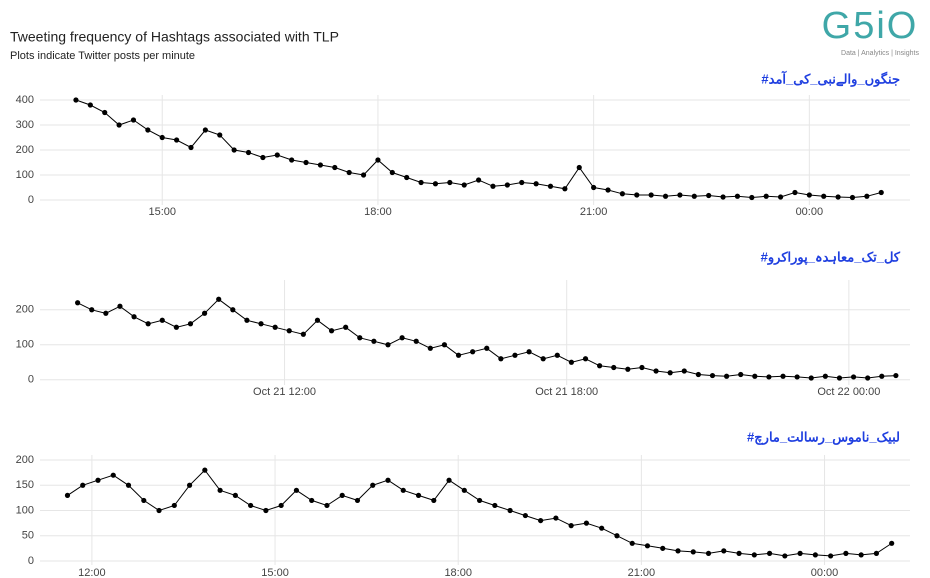 This screenshot has width=930, height=578. Describe the element at coordinates (823, 437) in the screenshot. I see `panel-title: #لبیک_ناموس_رسالت_مارچ` at that location.